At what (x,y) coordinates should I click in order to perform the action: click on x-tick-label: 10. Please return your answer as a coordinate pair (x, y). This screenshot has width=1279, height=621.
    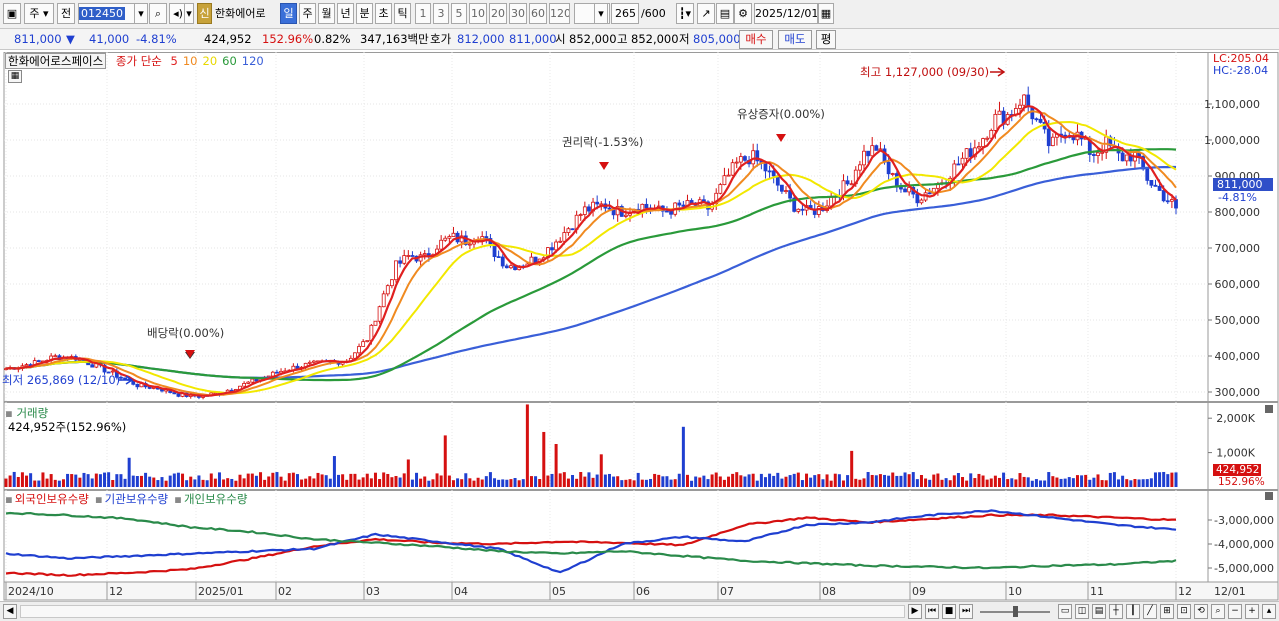
    Looking at the image, I should click on (1015, 591).